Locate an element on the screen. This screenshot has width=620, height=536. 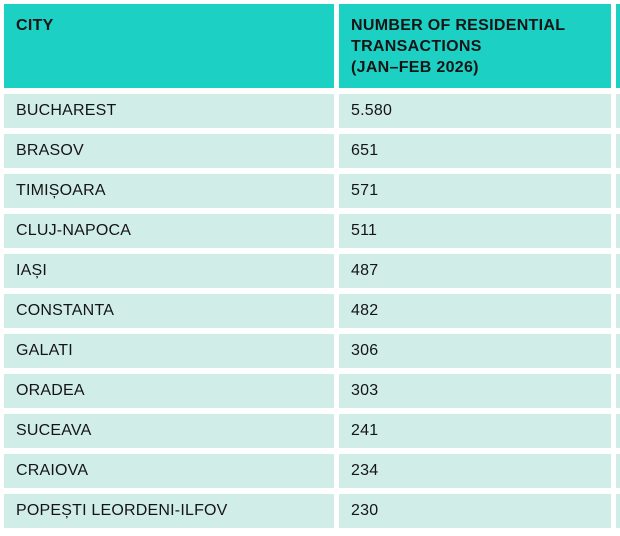
city-cell: GALATI is located at coordinates (169, 351).